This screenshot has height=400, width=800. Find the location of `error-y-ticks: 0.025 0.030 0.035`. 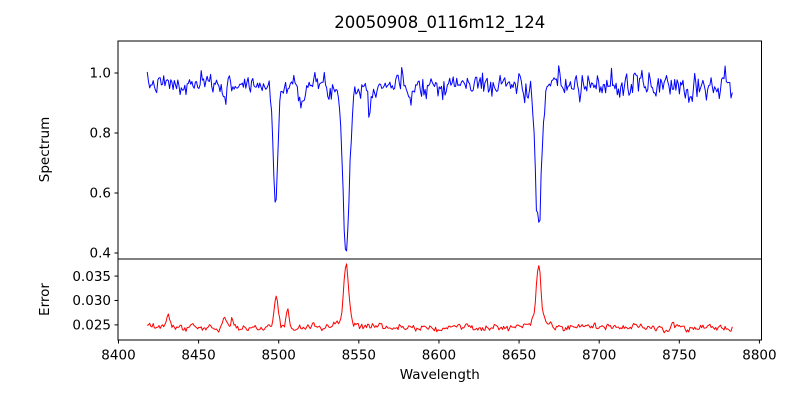

error-y-ticks: 0.025 0.030 0.035 is located at coordinates (95, 301).